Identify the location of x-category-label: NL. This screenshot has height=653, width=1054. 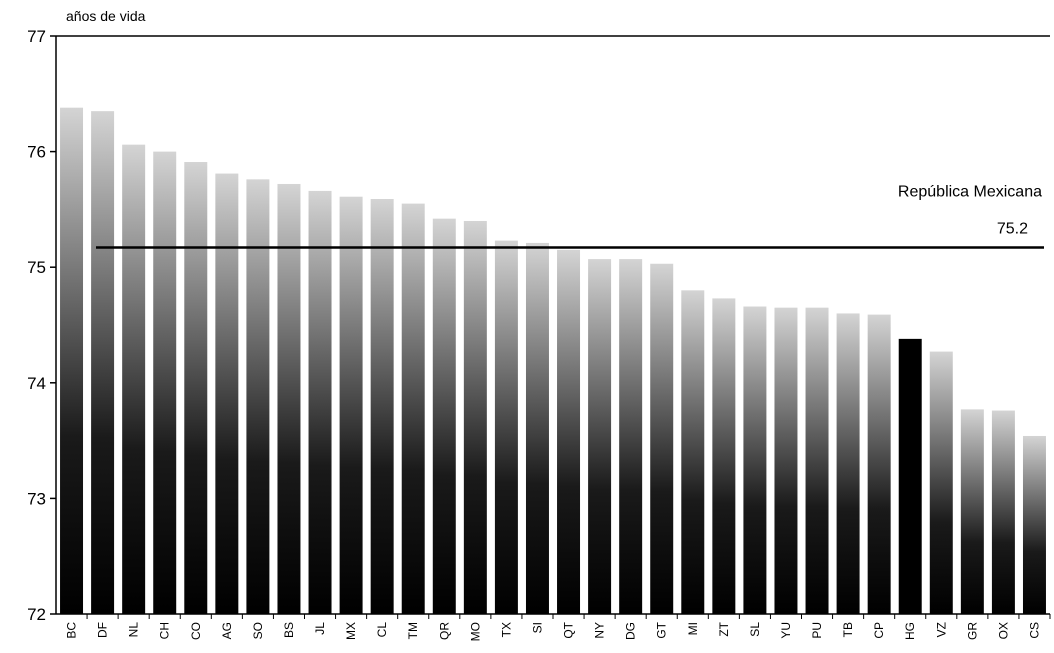
(134, 630).